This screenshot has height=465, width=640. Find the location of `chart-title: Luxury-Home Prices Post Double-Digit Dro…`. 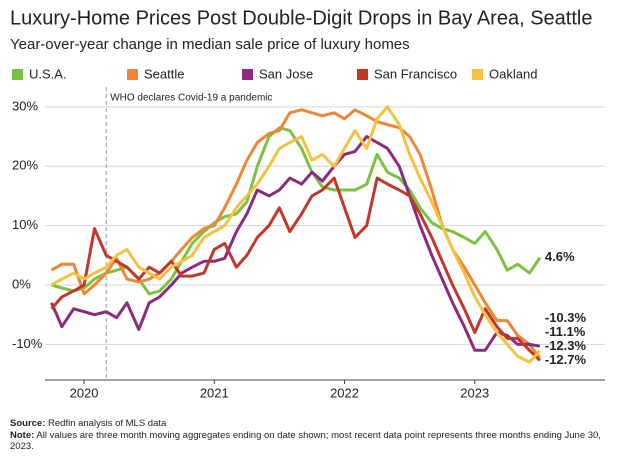

chart-title: Luxury-Home Prices Post Double-Digit Dro… is located at coordinates (301, 18).